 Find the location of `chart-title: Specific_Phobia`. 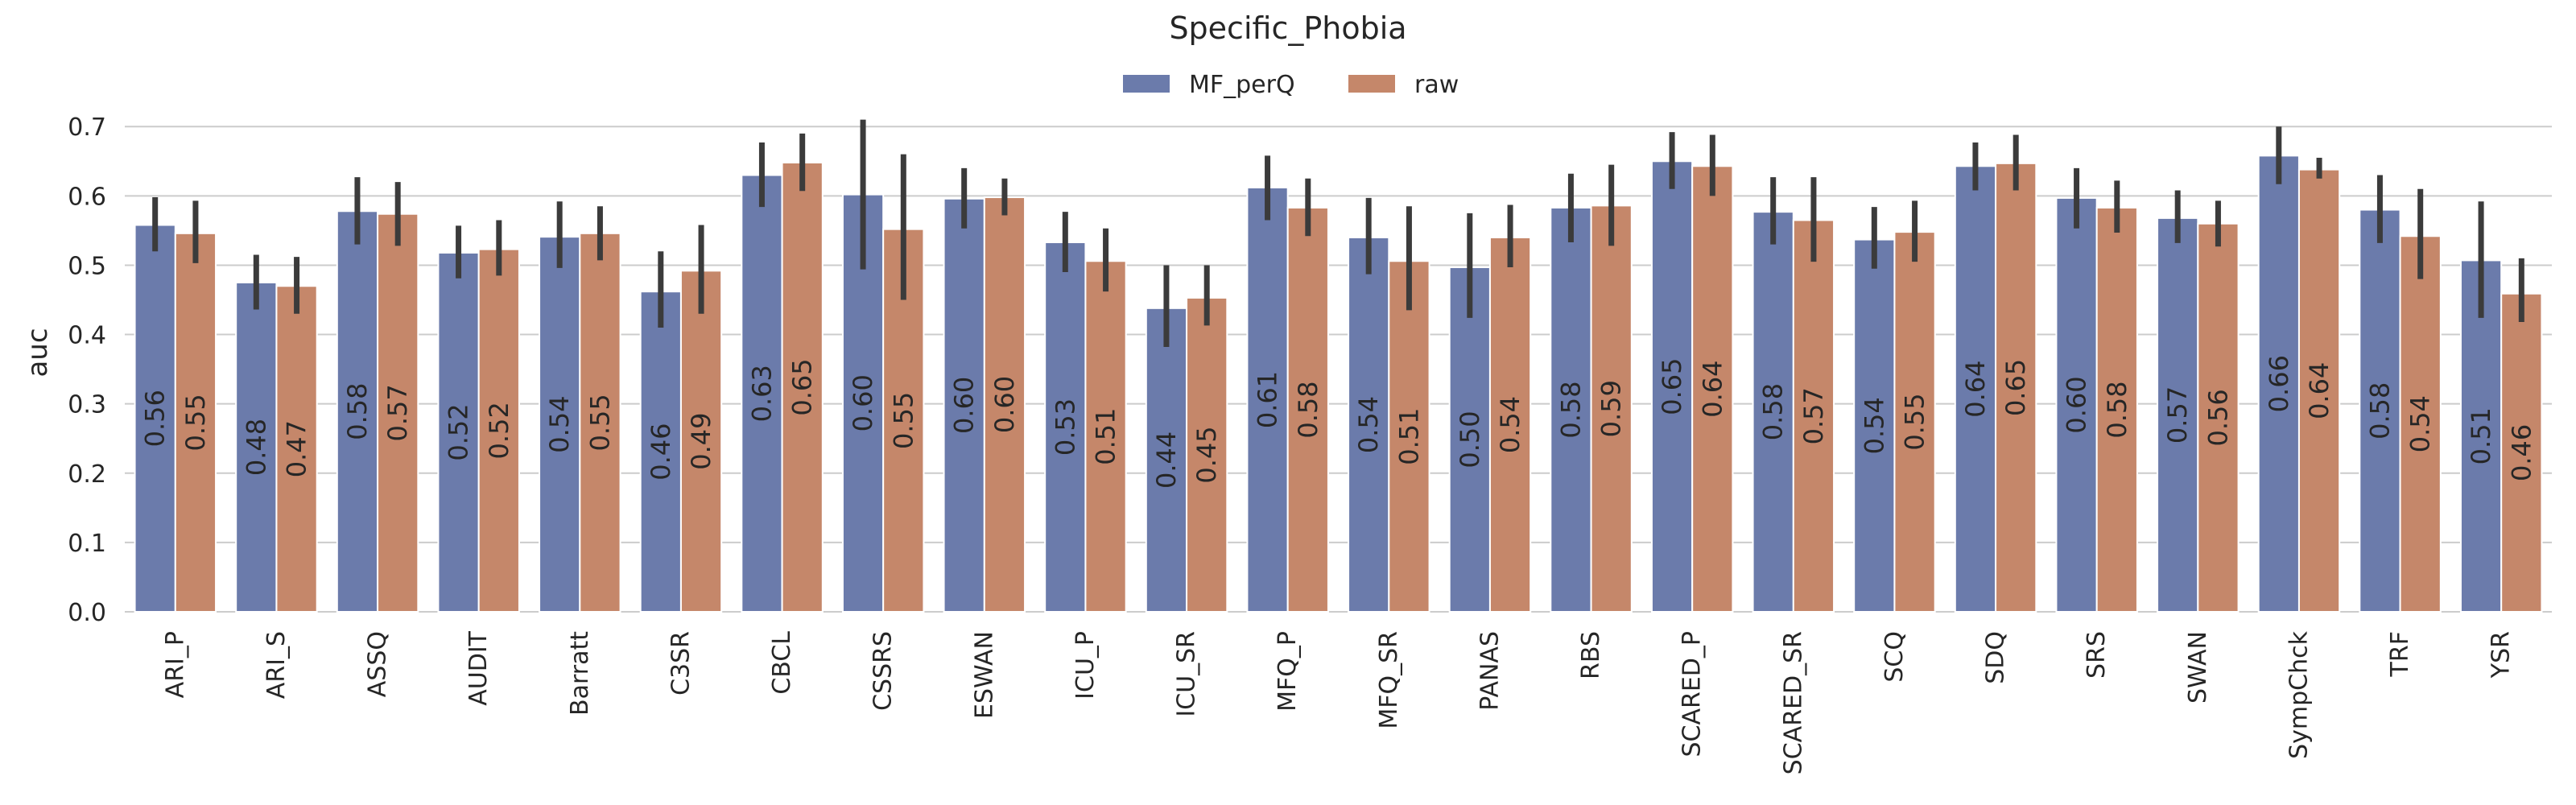

chart-title: Specific_Phobia is located at coordinates (1287, 28).